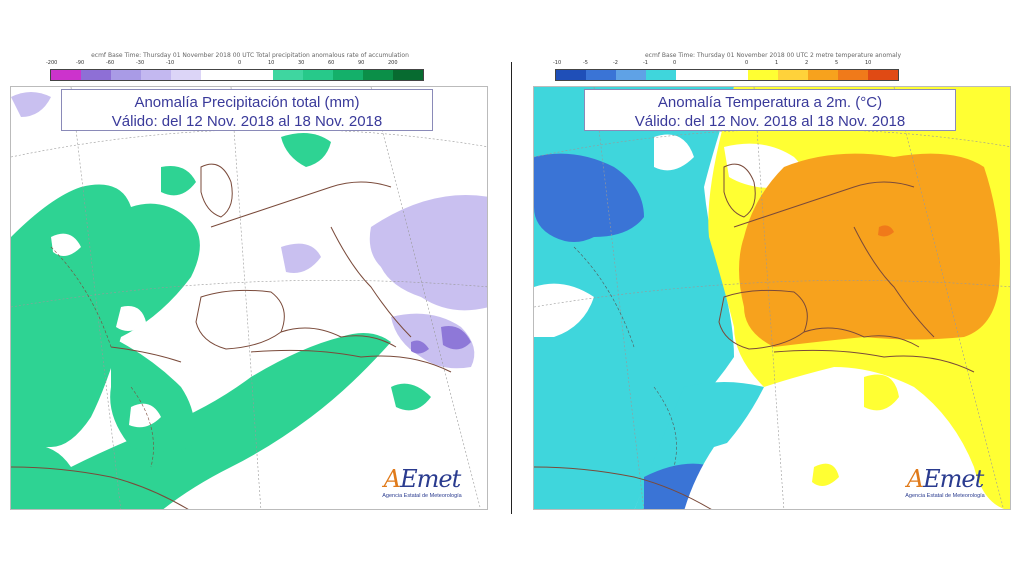  What do you see at coordinates (140, 63) in the screenshot?
I see `scale-tick-label: -30` at bounding box center [140, 63].